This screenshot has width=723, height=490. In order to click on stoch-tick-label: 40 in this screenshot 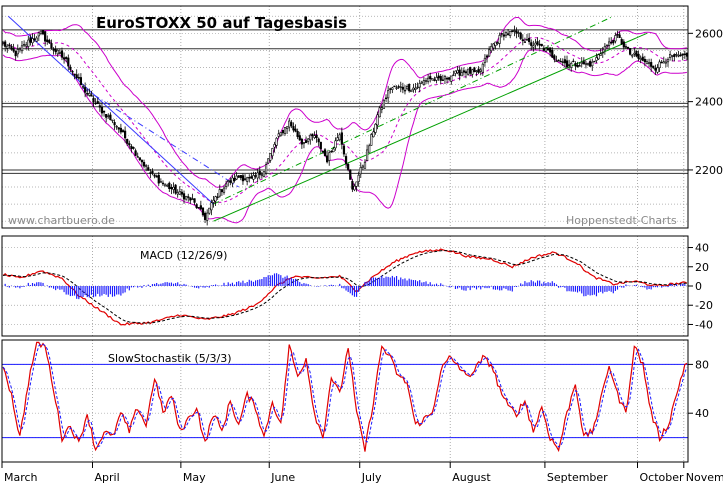, I will do `click(702, 413)`.